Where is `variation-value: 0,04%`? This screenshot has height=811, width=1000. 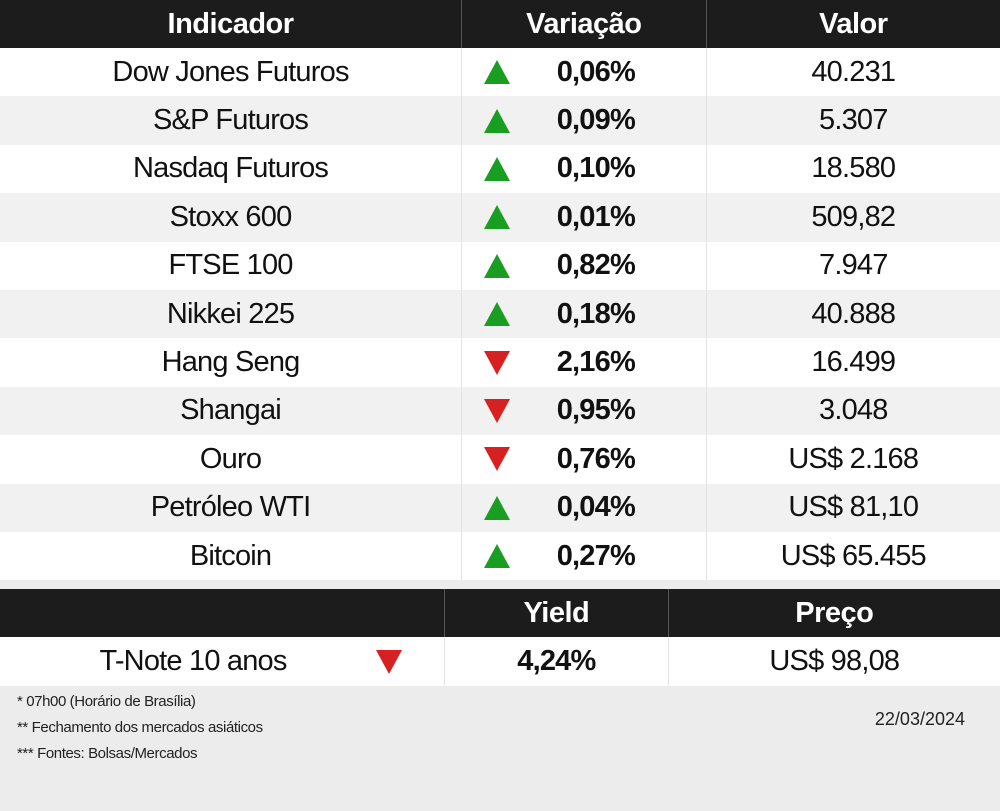
variation-value: 0,04% is located at coordinates (596, 507).